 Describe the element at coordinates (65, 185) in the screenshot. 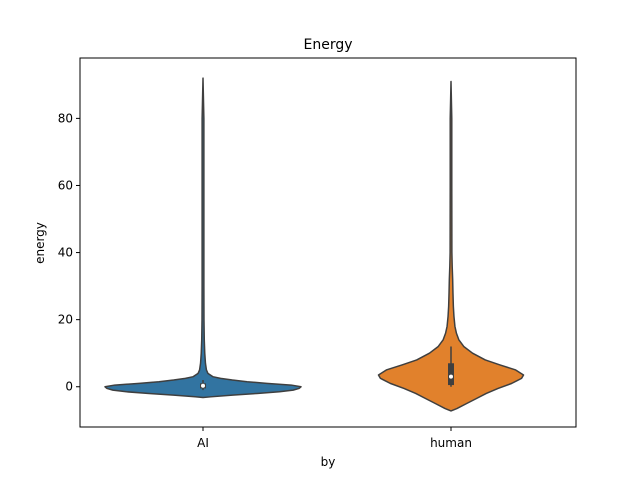

I see `y-tick-label: 60` at that location.